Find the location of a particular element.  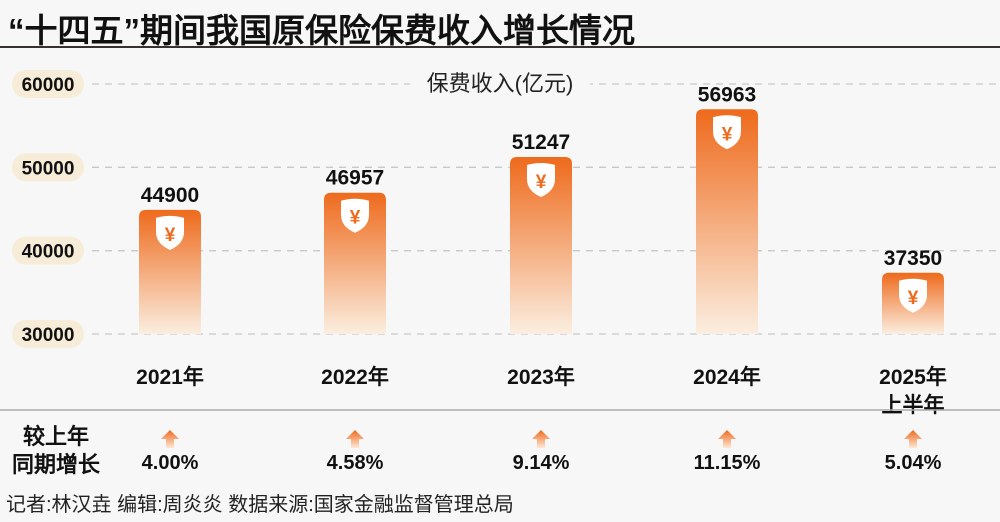

series-label: 保费收入(亿元) is located at coordinates (500, 83).